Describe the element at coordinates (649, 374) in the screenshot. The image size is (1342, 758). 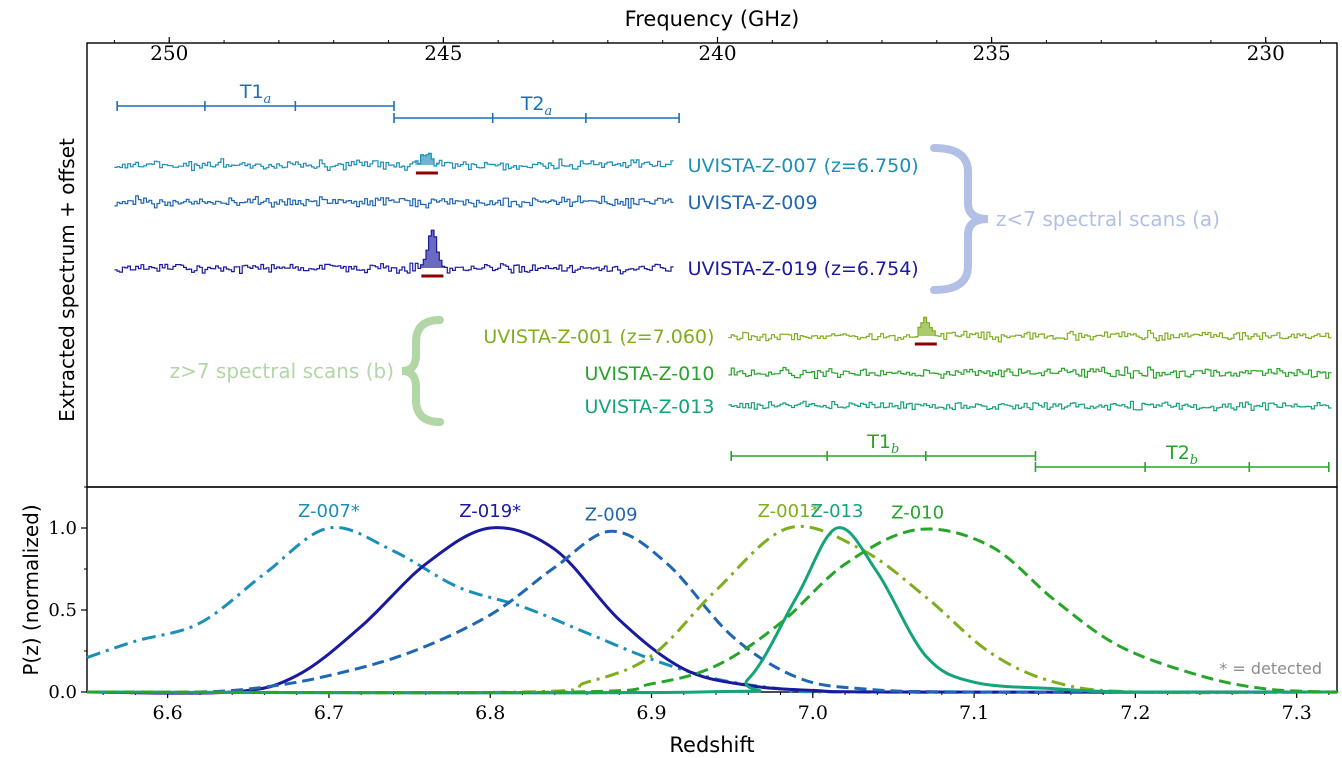
I see `spectrum-label: UVISTA-Z-010` at that location.